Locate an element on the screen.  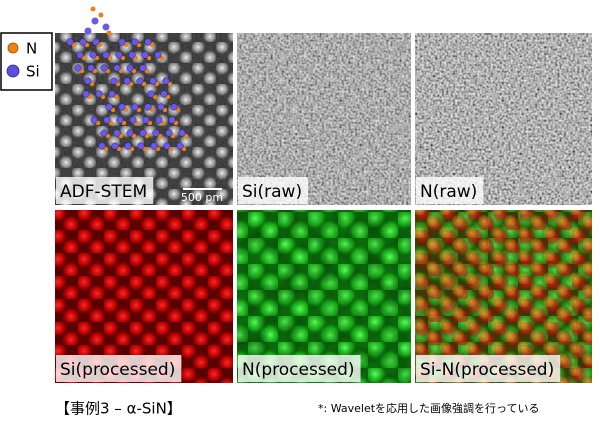
legend-label: N is located at coordinates (31, 49).